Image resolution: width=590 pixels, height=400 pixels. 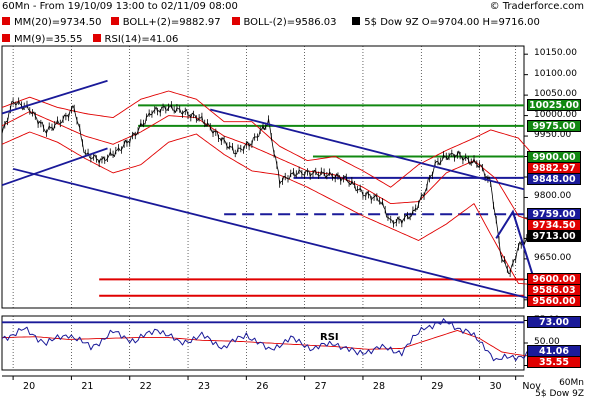 I want to click on legend-row1-item: 5$ Dow 9Z O=9704.00 H=9716.00, so click(x=446, y=22).